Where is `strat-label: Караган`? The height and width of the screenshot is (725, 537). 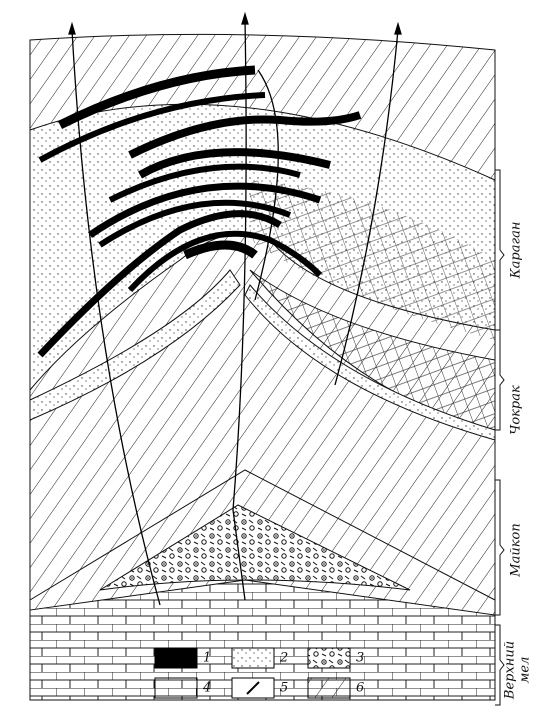
strat-label: Караган is located at coordinates (516, 251).